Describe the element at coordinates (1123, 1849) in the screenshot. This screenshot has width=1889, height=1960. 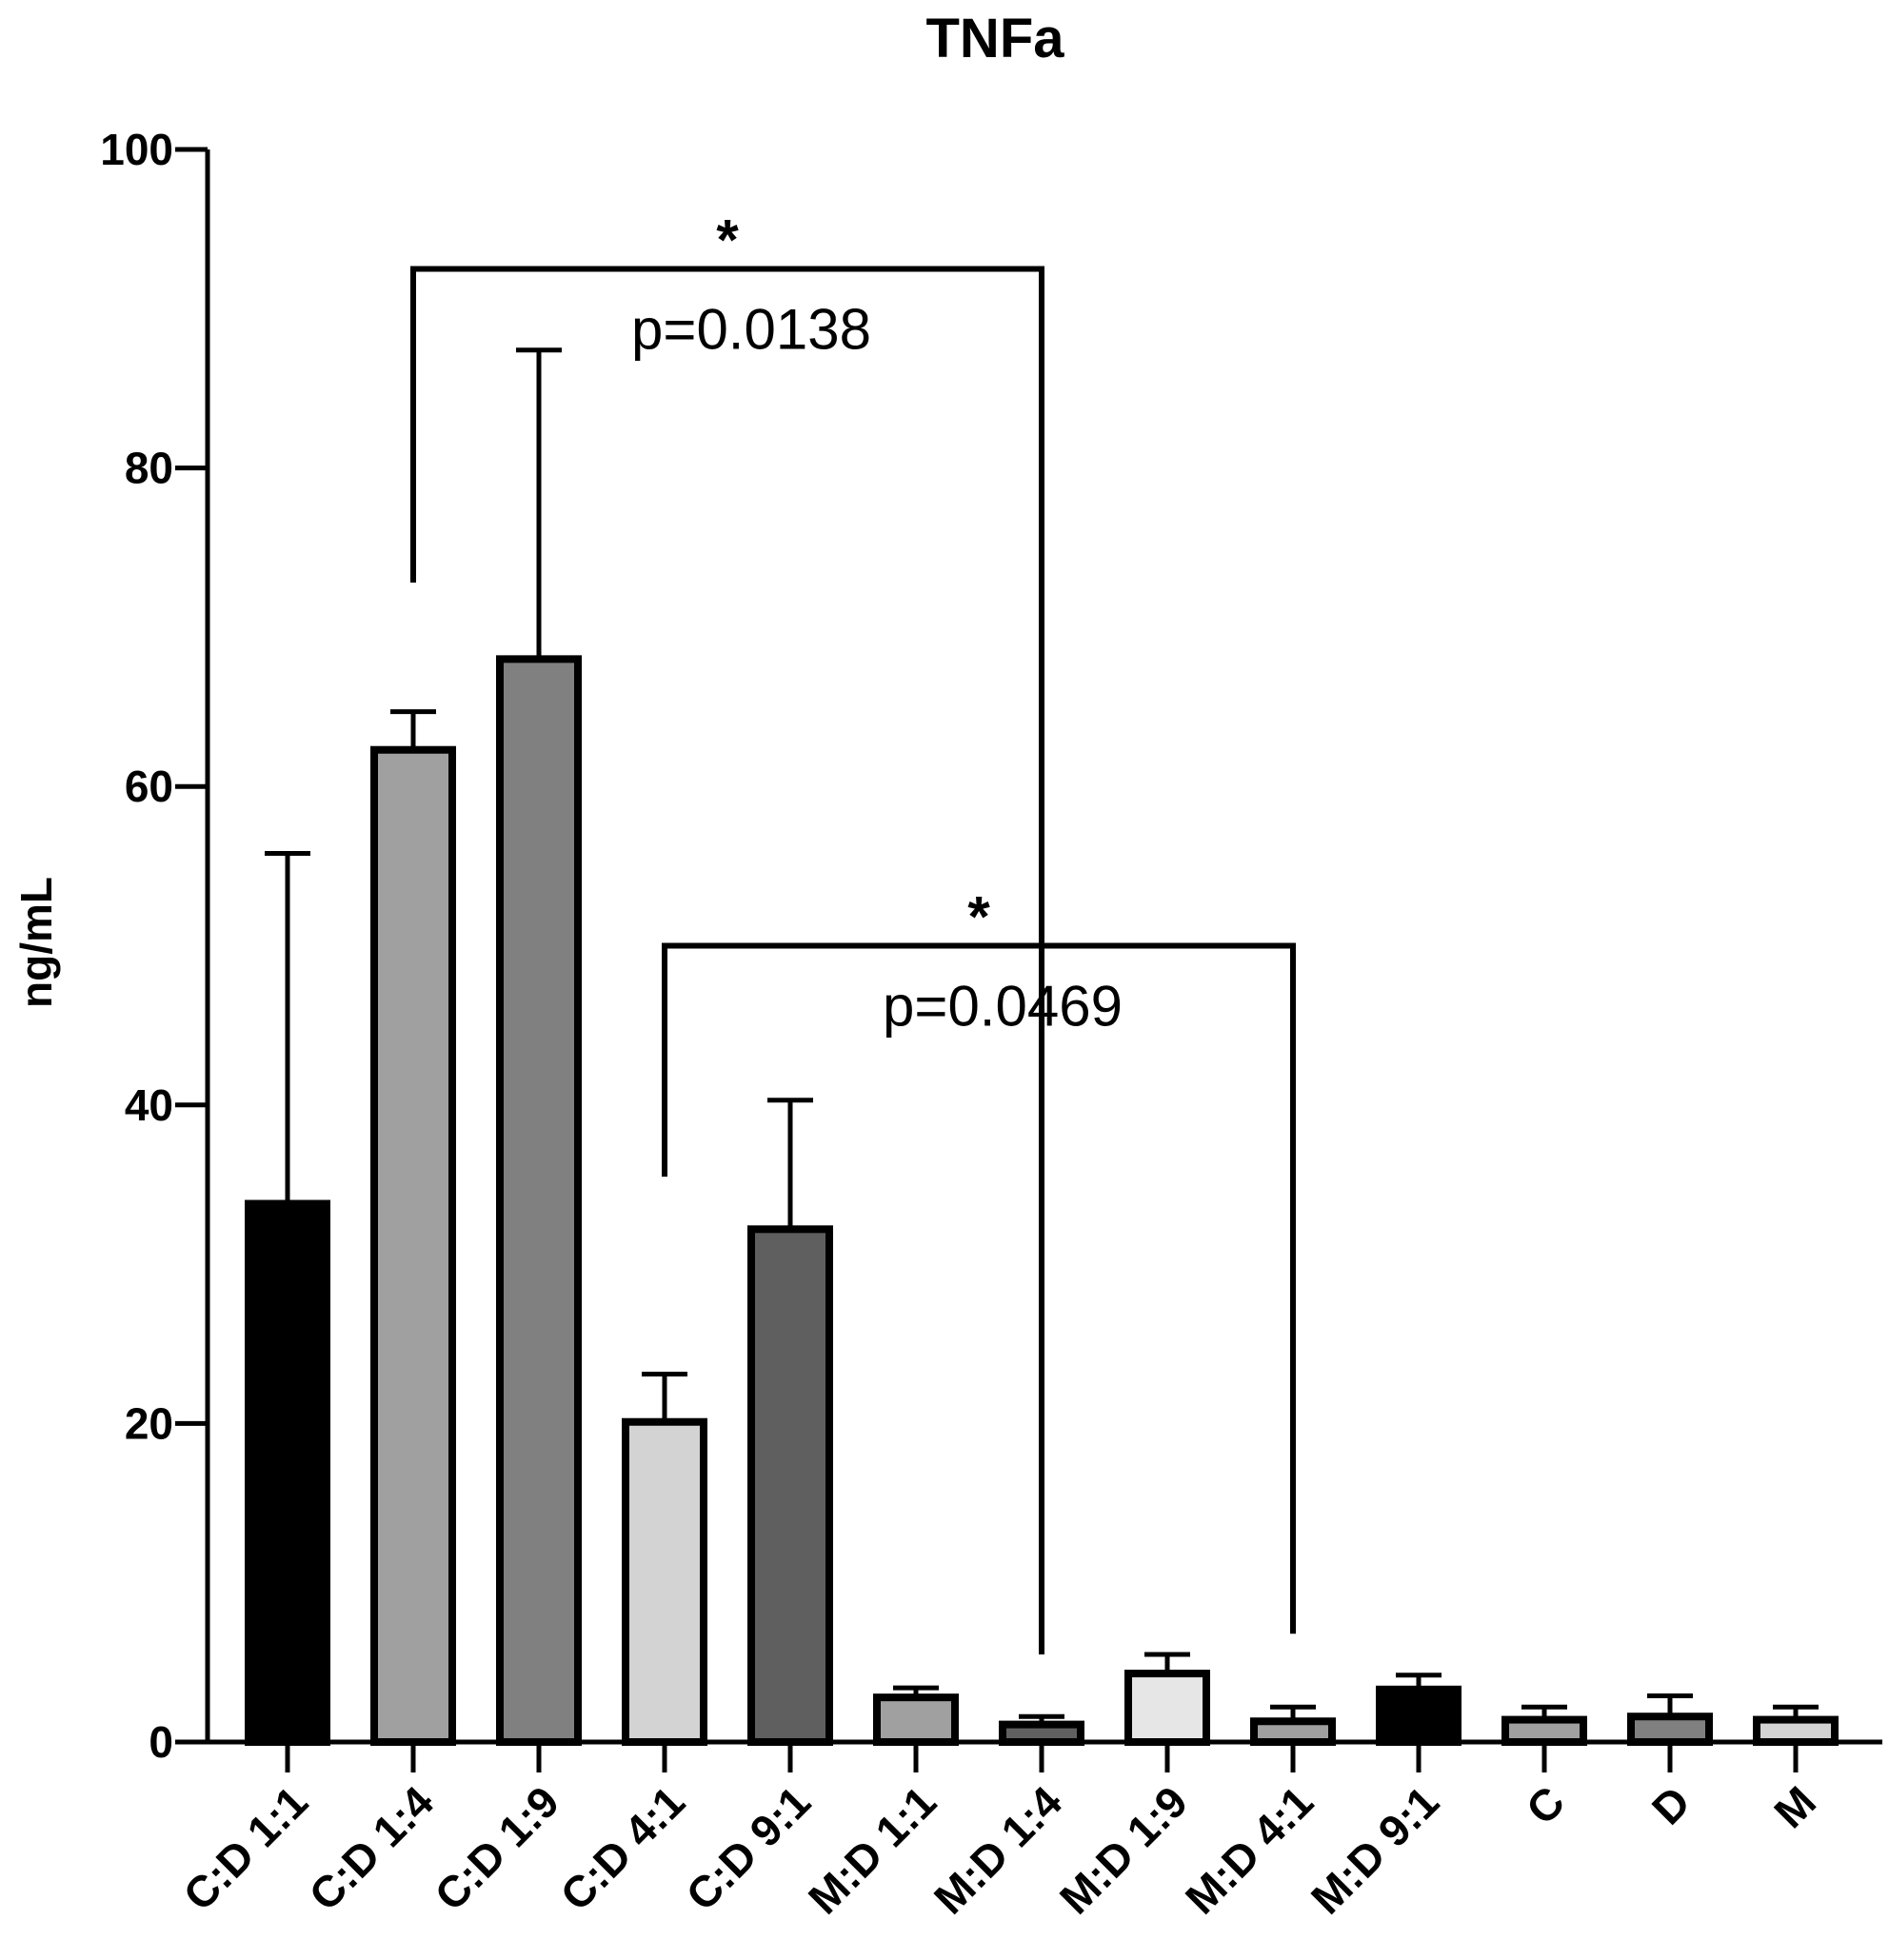
I see `x-tick-label-8: M:D 1:9` at that location.